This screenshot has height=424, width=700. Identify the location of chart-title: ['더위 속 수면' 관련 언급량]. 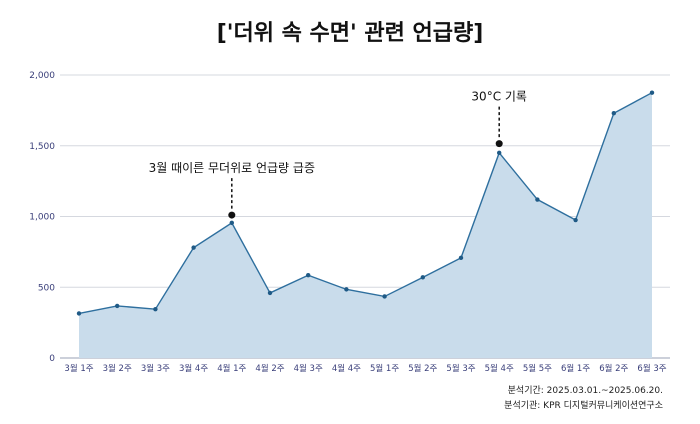
(350, 33).